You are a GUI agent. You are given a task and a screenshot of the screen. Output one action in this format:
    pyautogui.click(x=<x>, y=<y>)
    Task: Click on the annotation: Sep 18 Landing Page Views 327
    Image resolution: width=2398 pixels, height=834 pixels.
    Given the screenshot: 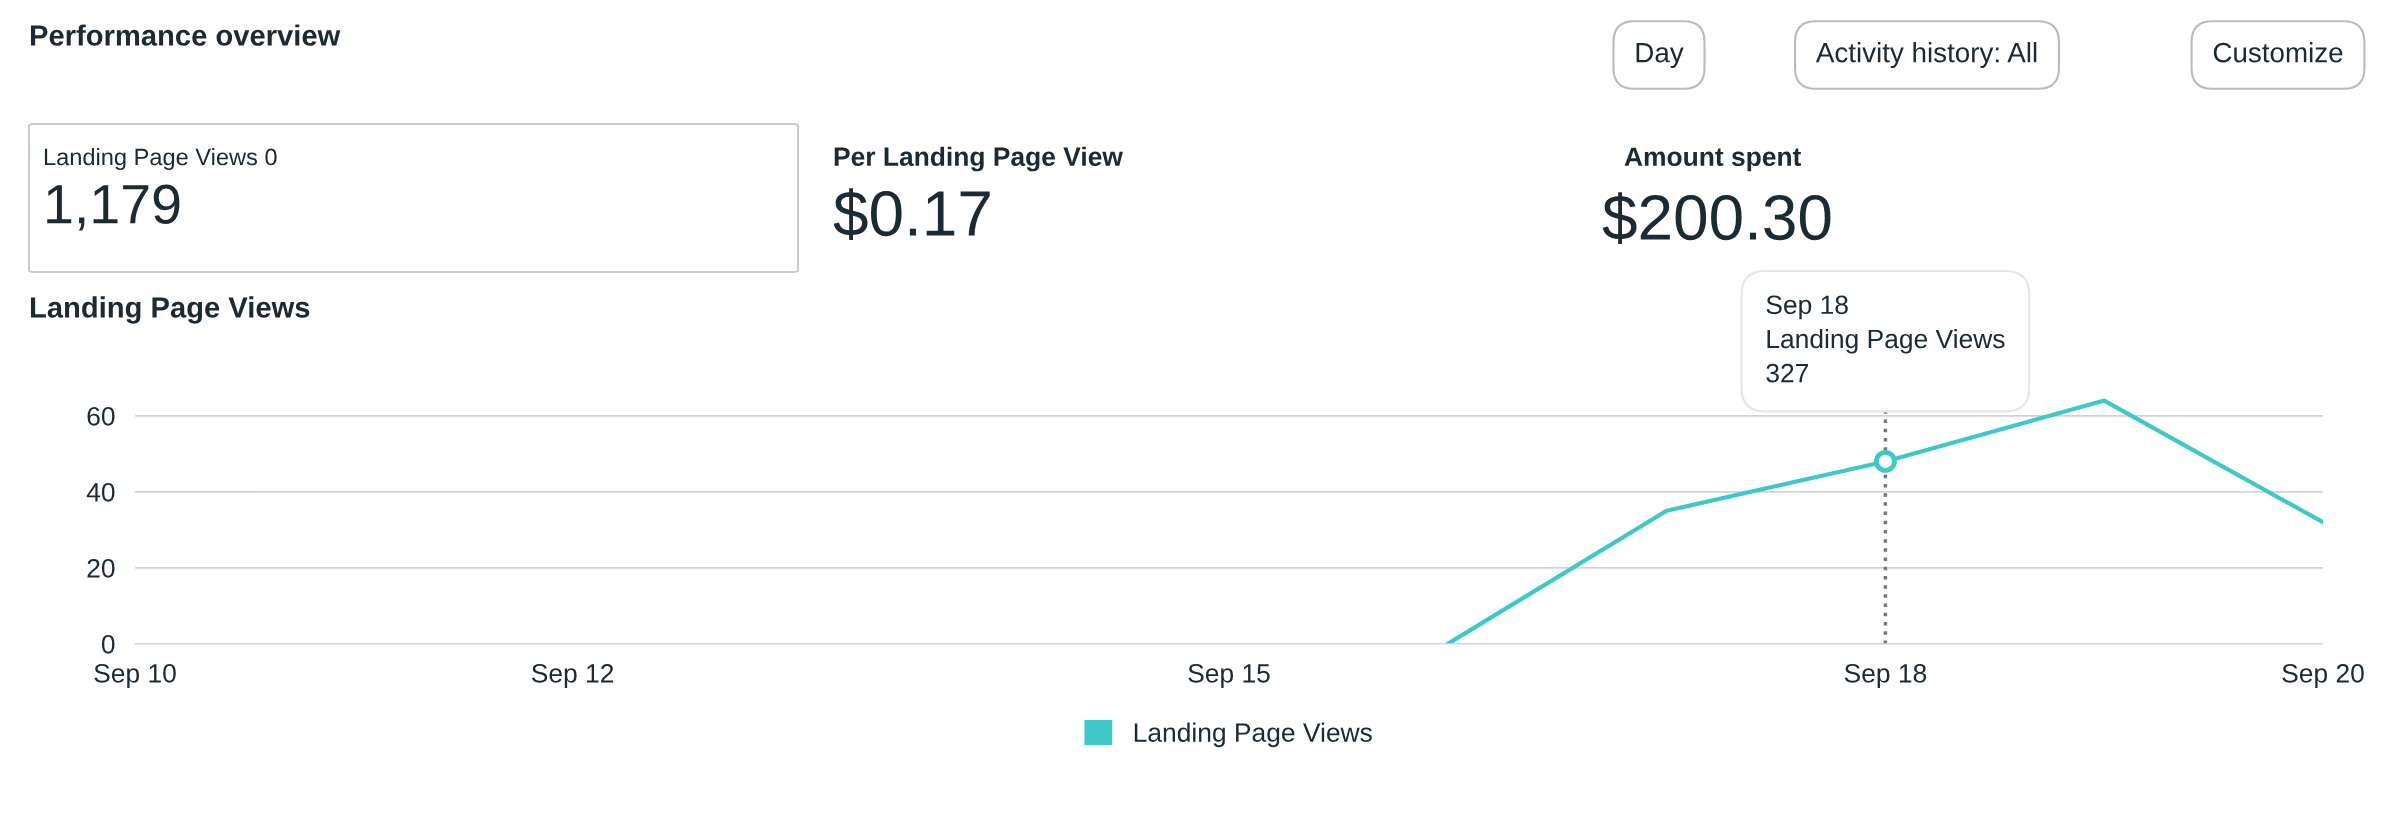 What is the action you would take?
    pyautogui.click(x=1885, y=339)
    